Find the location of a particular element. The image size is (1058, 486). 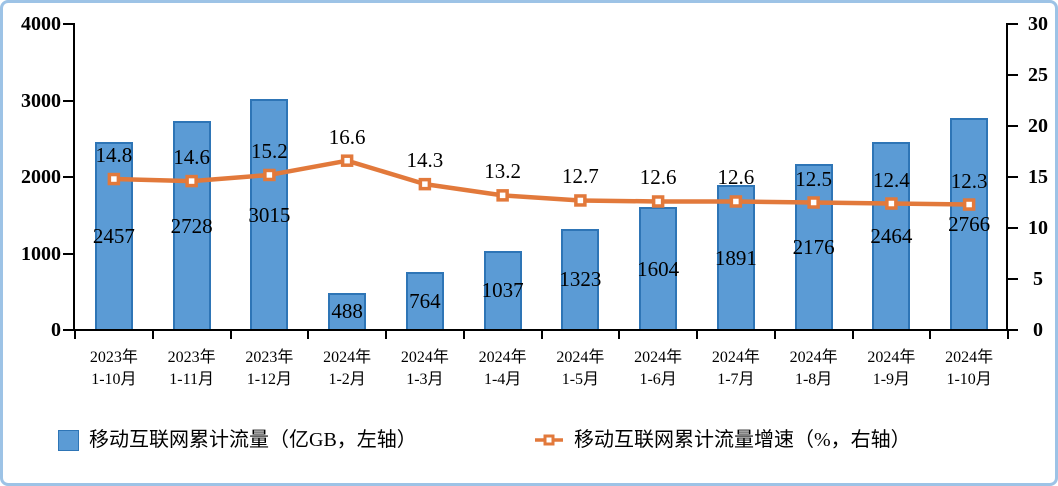

y-axis-right-tick-label: 5 is located at coordinates (1038, 279).